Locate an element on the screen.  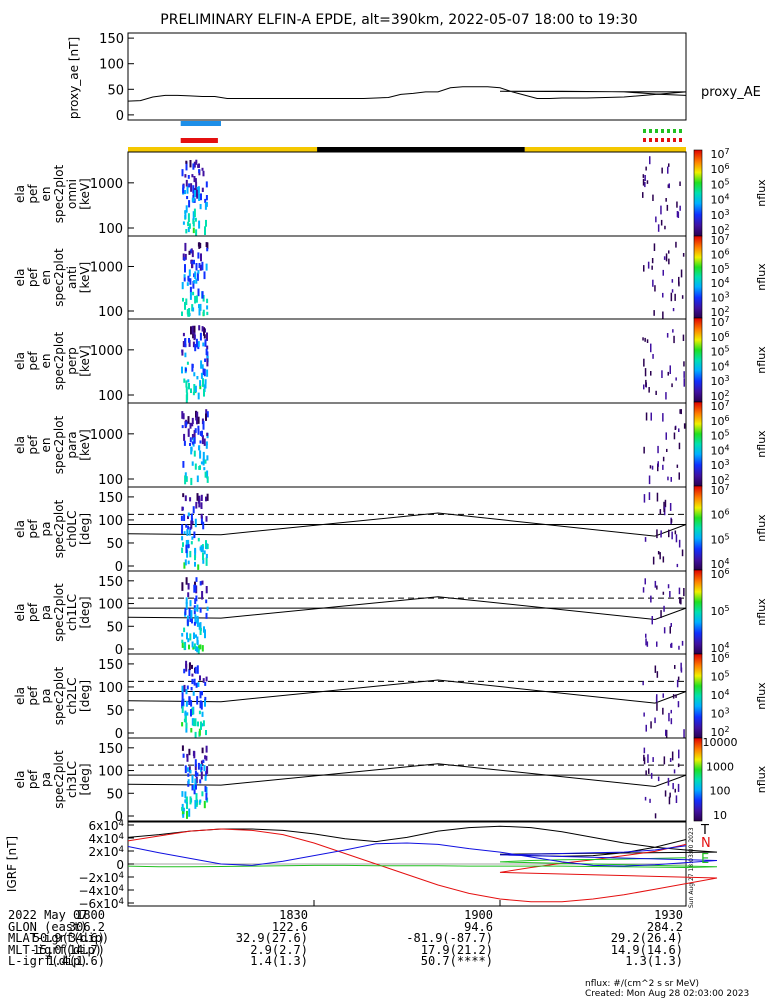
y-tick-label: 100 is located at coordinates (110, 229).